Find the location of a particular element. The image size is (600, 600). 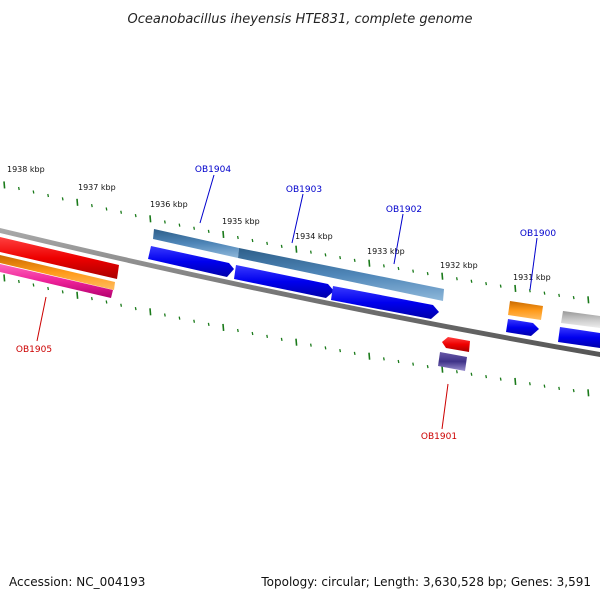

feature-pink-left is located at coordinates (56, 281).